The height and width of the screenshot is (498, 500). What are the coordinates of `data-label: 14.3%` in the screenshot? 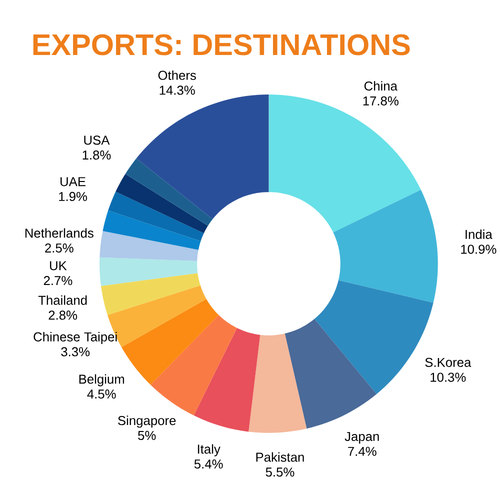 It's located at (177, 91).